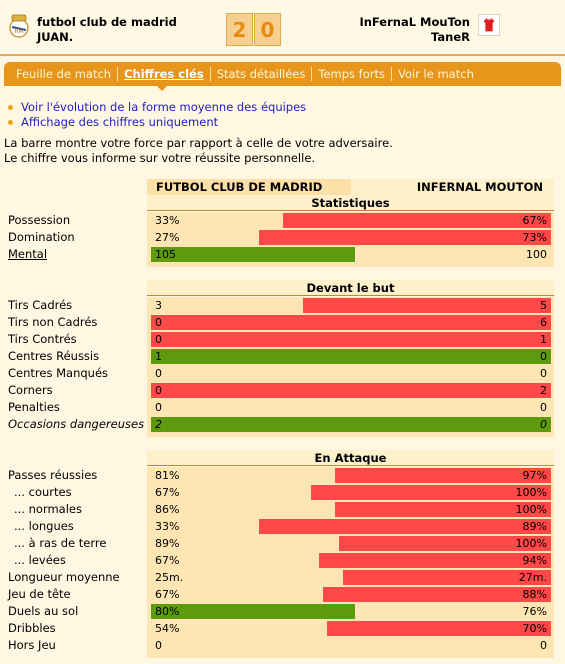  I want to click on away-team-name: InFernaL MouTon, so click(414, 22).